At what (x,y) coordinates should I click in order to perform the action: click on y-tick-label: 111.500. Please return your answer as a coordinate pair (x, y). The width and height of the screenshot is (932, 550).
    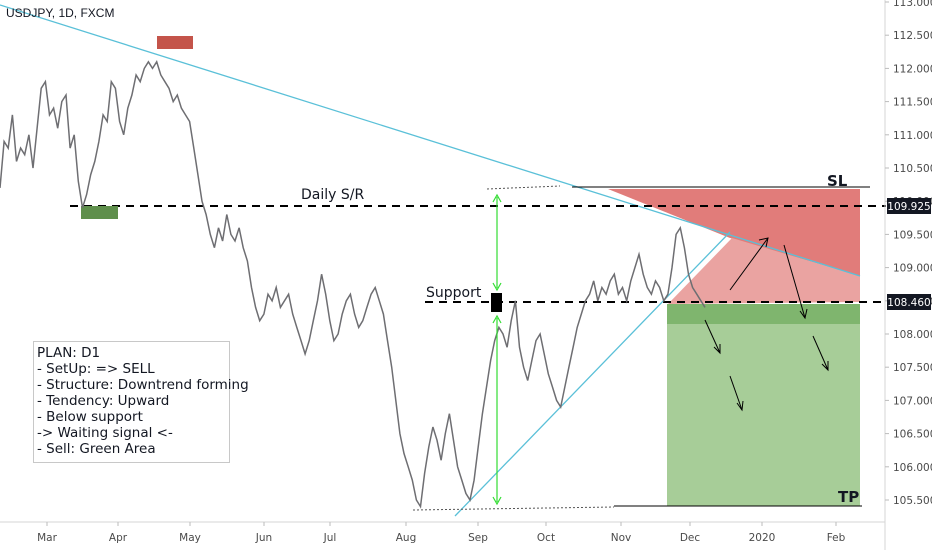
    Looking at the image, I should click on (912, 103).